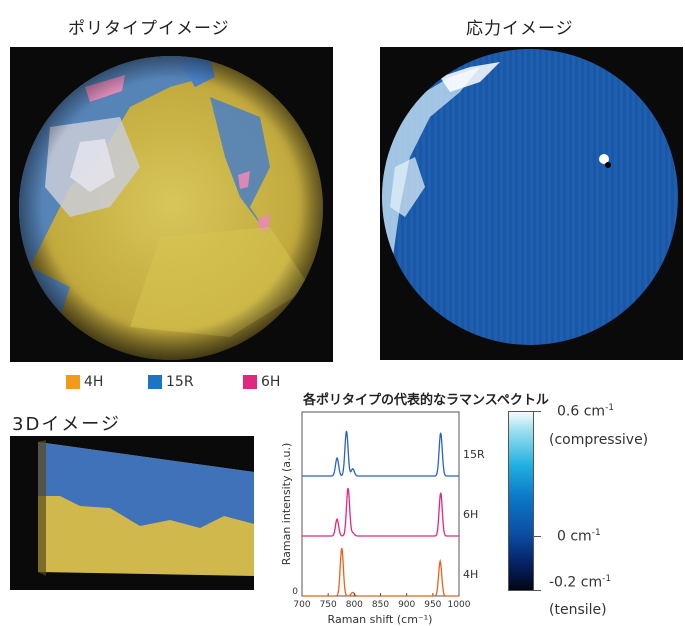 This screenshot has height=626, width=685. Describe the element at coordinates (146, 508) in the screenshot. I see `3d-block-graphic` at that location.